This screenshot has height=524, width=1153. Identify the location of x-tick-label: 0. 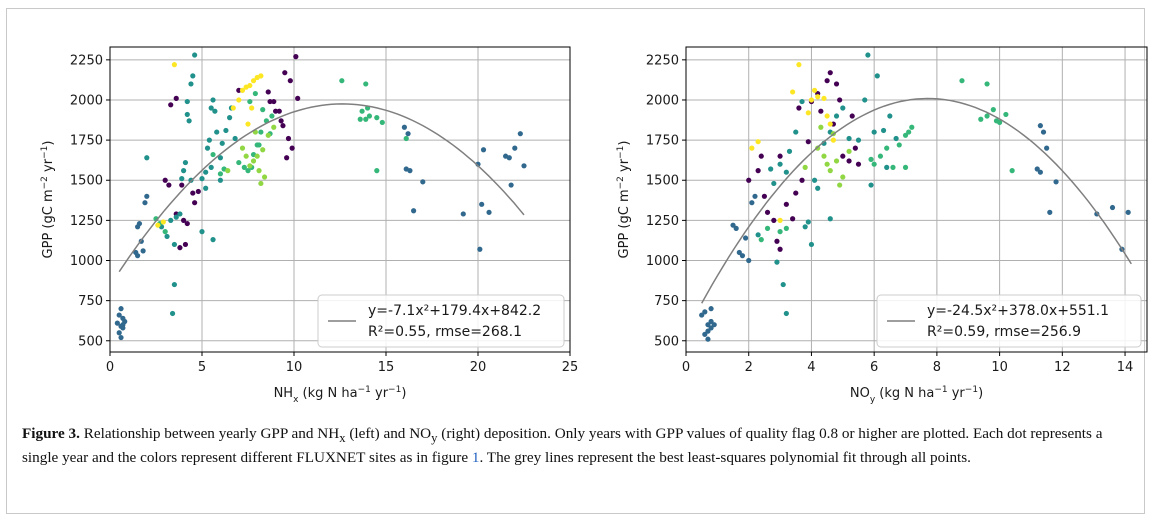
(110, 367).